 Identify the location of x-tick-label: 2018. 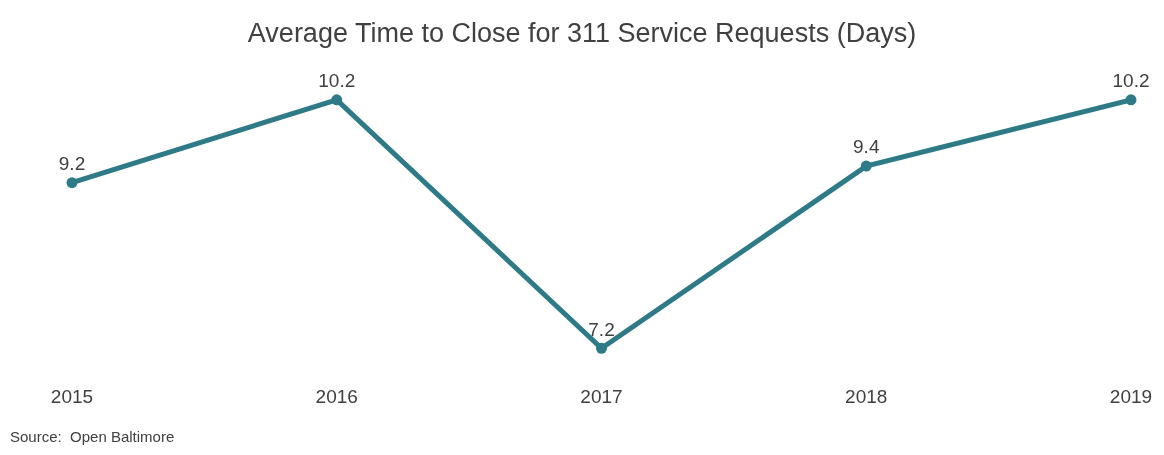
(866, 396).